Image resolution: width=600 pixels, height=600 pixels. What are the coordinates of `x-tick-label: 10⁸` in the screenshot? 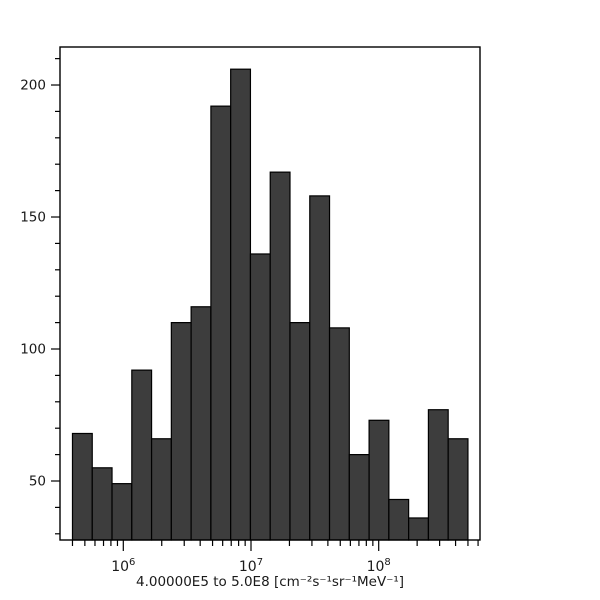 It's located at (379, 566).